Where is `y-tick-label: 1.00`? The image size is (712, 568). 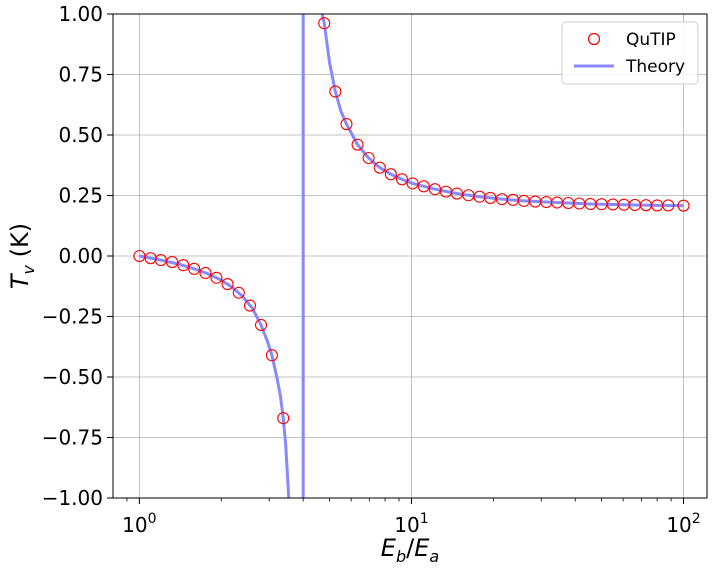 y-tick-label: 1.00 is located at coordinates (80, 14).